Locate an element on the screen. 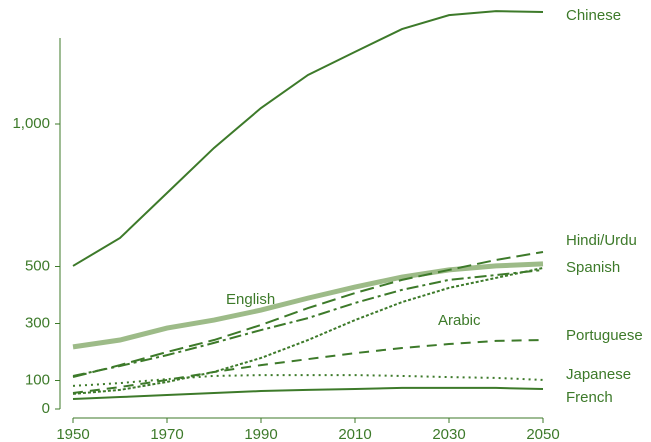 The image size is (651, 442). series-label: French is located at coordinates (589, 397).